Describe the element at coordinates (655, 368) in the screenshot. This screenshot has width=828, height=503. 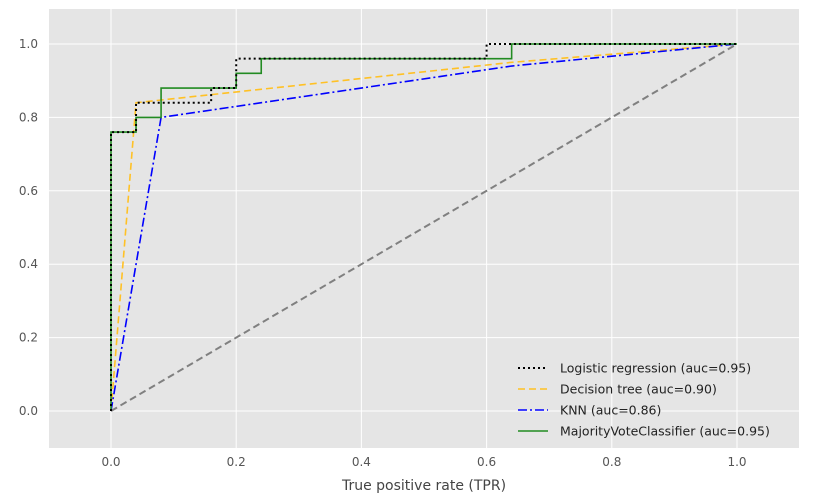
I see `legend-label-0: Logistic regression (auc=0.95)` at that location.